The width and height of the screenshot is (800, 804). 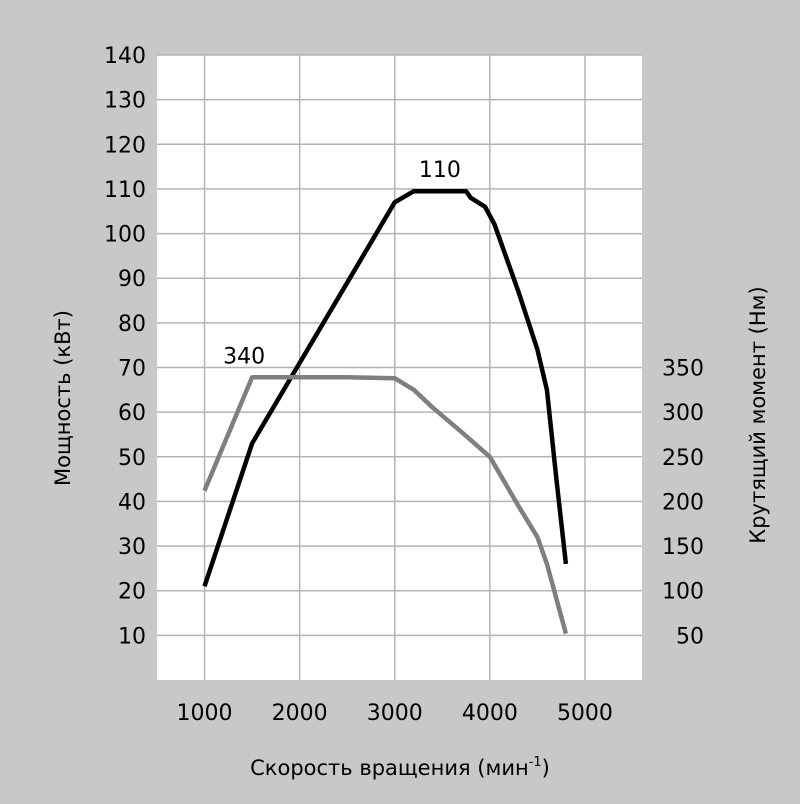 I want to click on x-axis-label-superscript: -1, so click(x=535, y=762).